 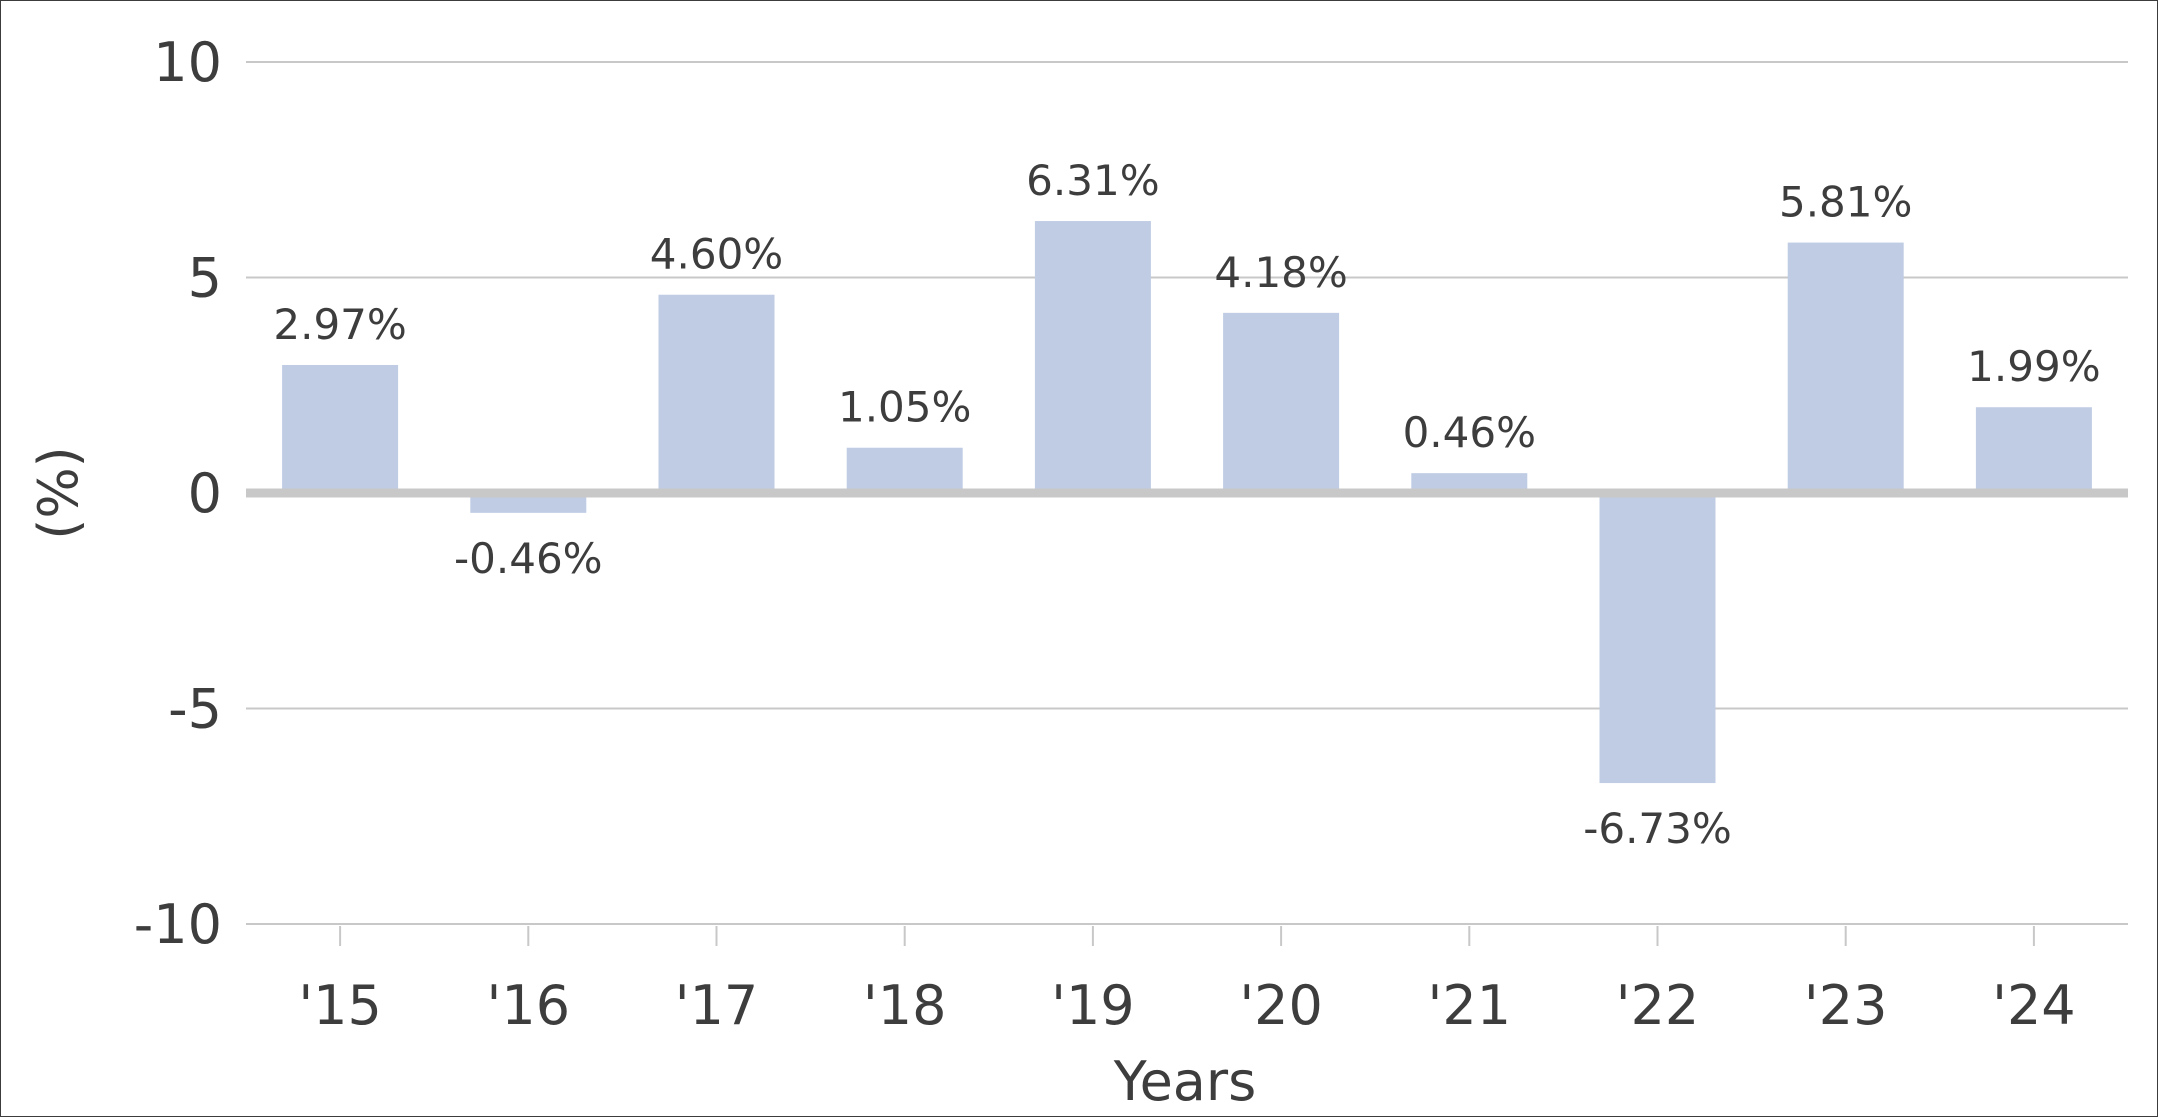 I want to click on data-label: 4.18%, so click(x=1280, y=272).